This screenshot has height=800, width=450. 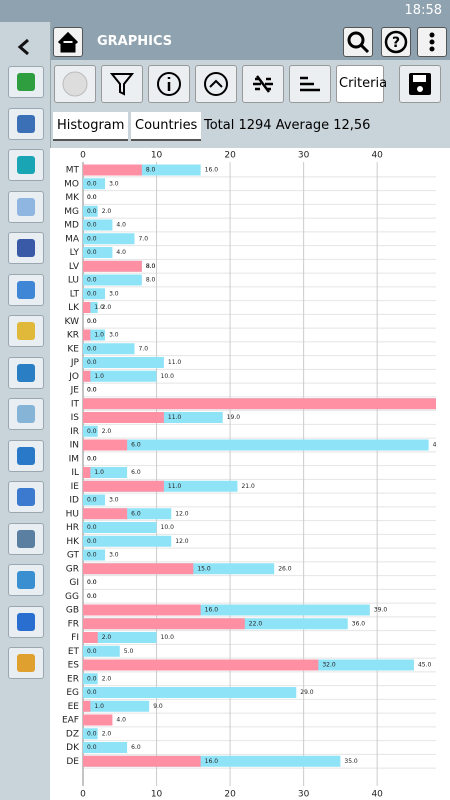 I want to click on y-tick-label: MO, so click(x=71, y=184).